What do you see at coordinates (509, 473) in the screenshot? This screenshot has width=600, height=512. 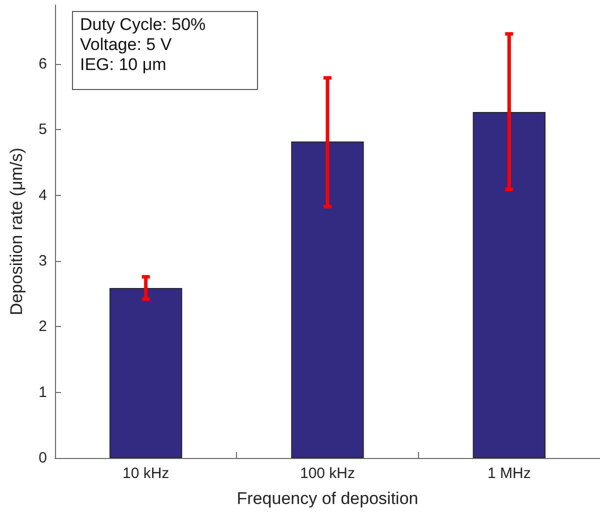 I see `x-tick-label: 1 MHz` at bounding box center [509, 473].